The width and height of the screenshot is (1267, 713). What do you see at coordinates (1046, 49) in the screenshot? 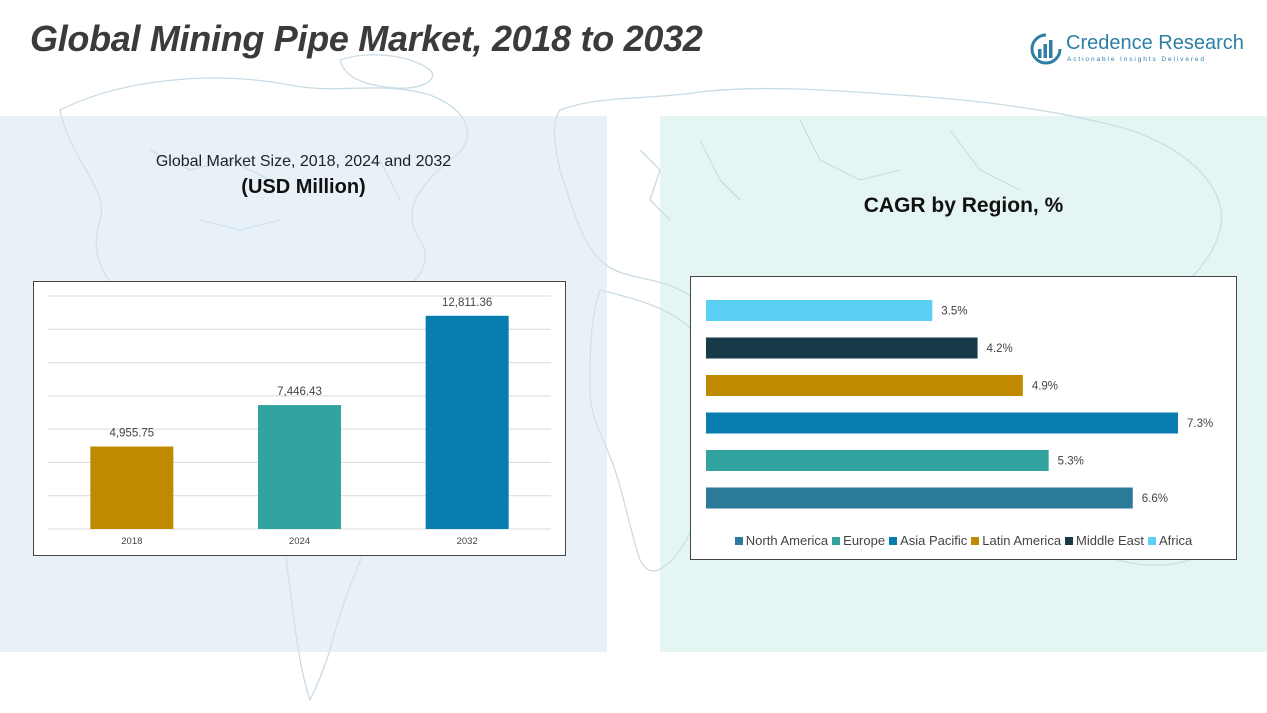
I see `bar-chart-circle-icon` at bounding box center [1046, 49].